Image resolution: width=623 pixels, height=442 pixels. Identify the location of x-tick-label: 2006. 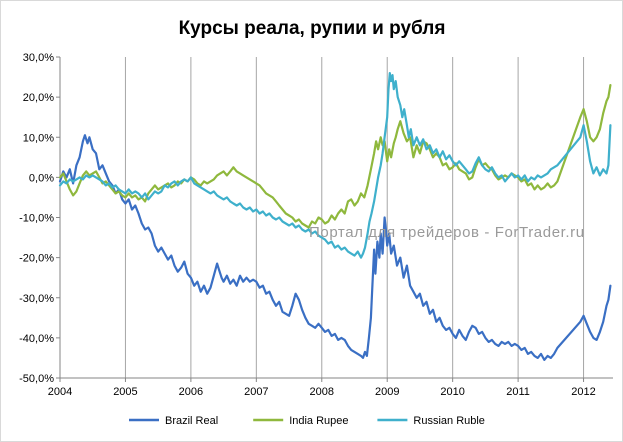
(191, 392).